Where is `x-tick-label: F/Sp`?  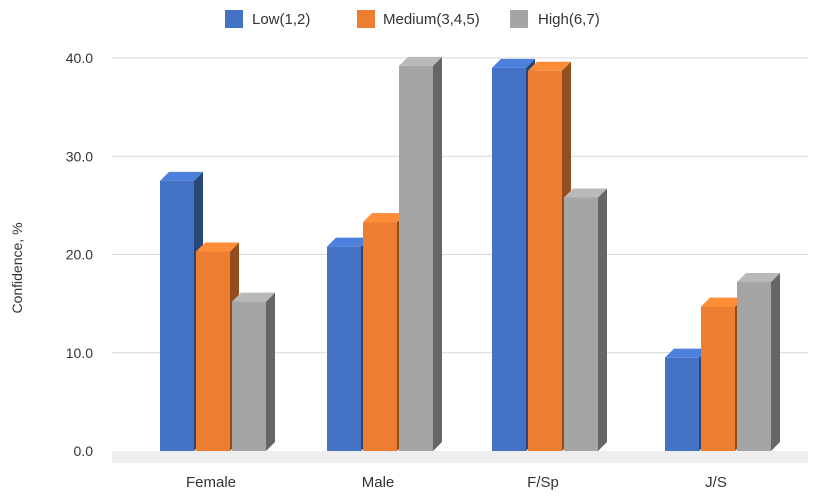
x-tick-label: F/Sp is located at coordinates (543, 482).